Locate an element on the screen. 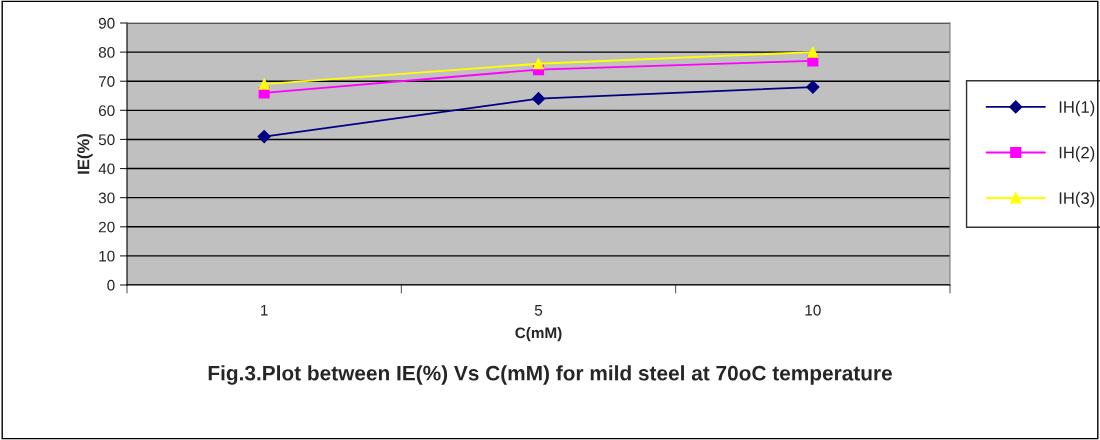 This screenshot has width=1100, height=440. y-tick-label: 60 is located at coordinates (106, 111).